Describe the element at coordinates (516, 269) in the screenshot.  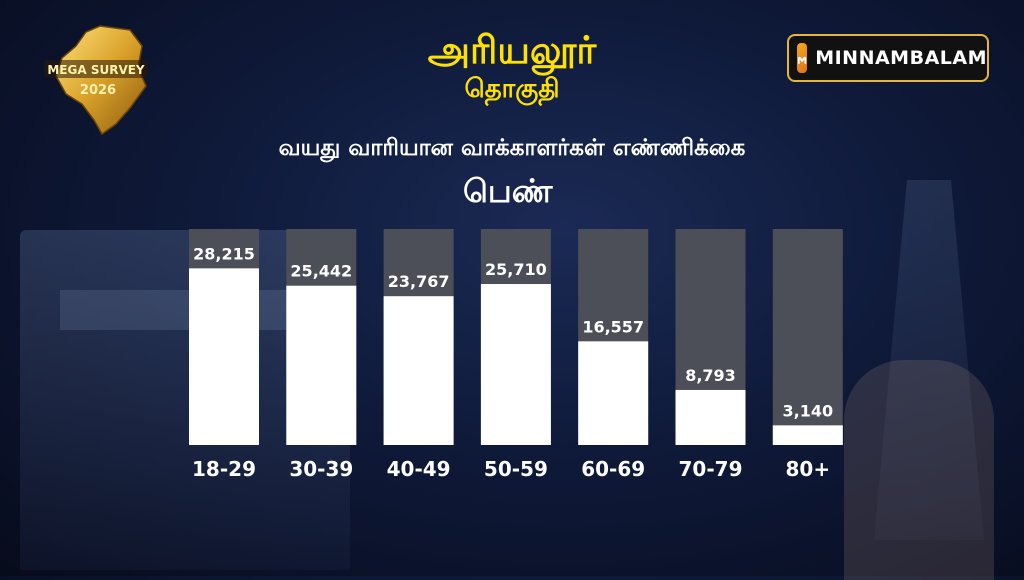
I see `data-label-50-59: 25,710` at that location.